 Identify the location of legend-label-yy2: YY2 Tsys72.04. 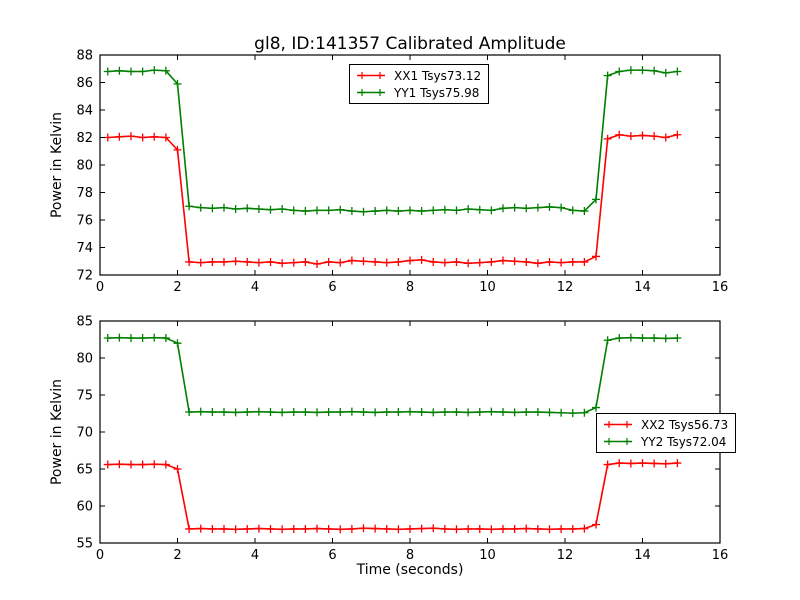
(684, 441).